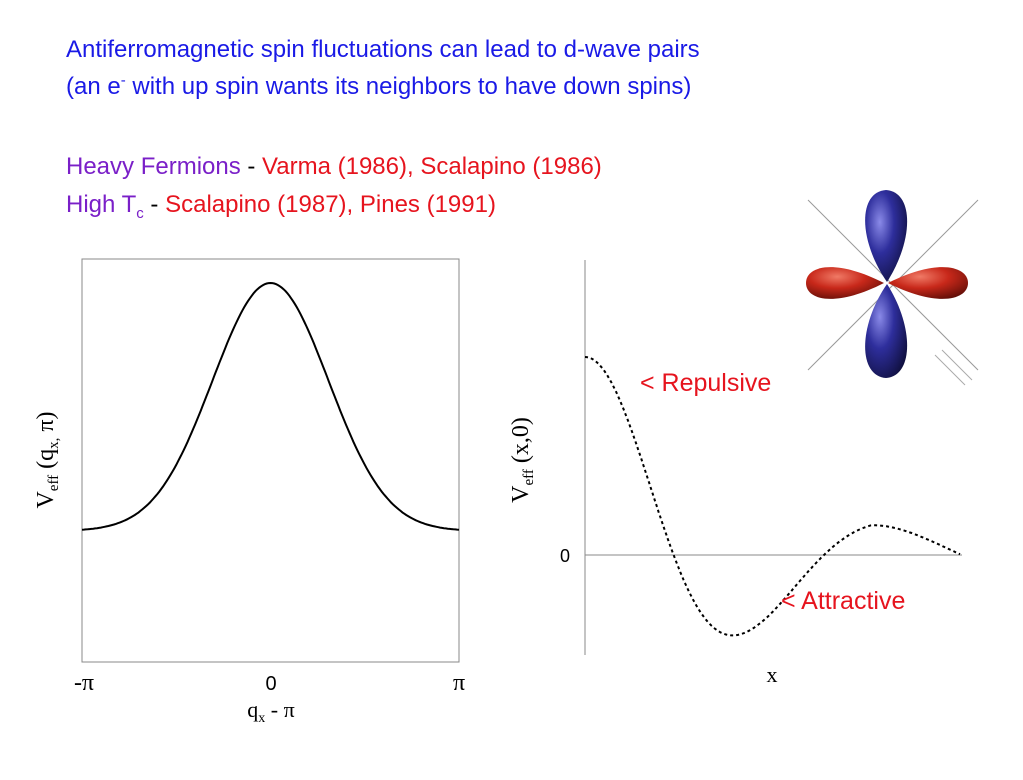  I want to click on high-tc-label: High T, so click(101, 204).